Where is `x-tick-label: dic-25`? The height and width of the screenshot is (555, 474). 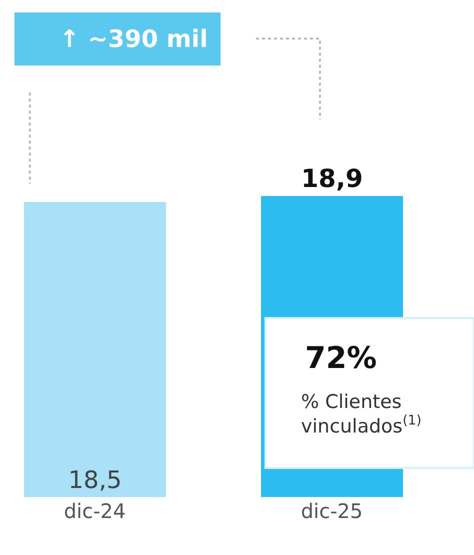
x-tick-label: dic-25 is located at coordinates (331, 511).